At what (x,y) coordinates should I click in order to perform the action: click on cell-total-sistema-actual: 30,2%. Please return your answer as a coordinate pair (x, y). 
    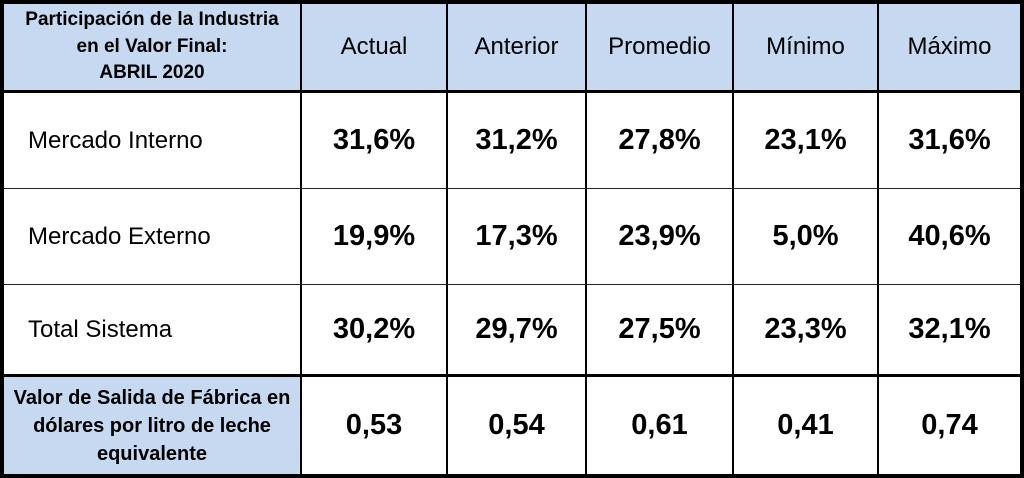
    Looking at the image, I should click on (375, 331).